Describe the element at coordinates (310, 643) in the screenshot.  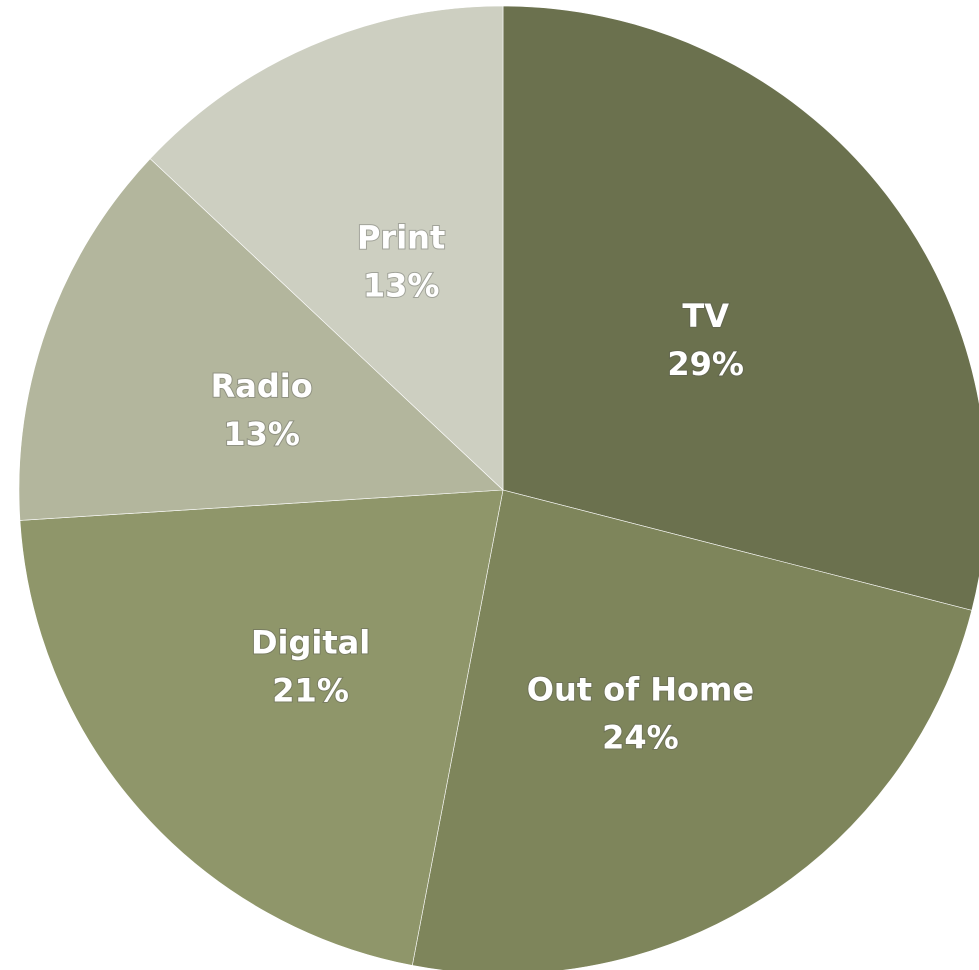
I see `slice-label-digital: Digital` at that location.